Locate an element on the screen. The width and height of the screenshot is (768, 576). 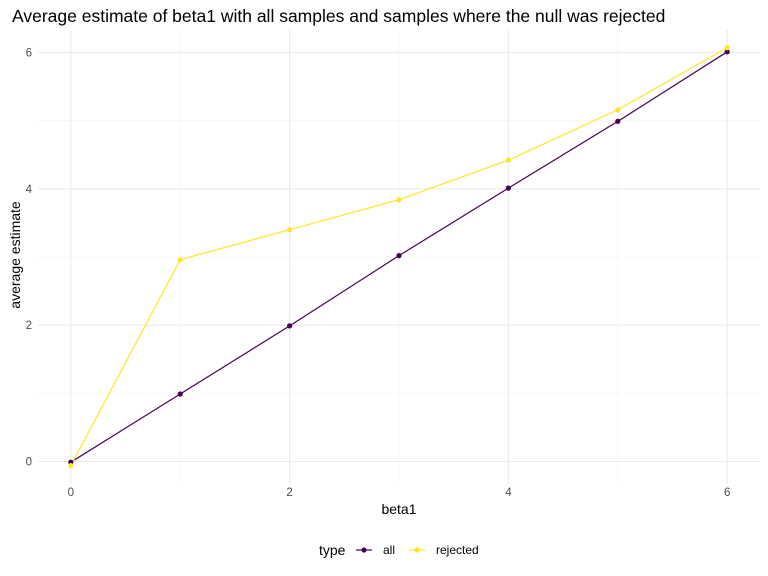
x-tick-label: 4 is located at coordinates (508, 493).